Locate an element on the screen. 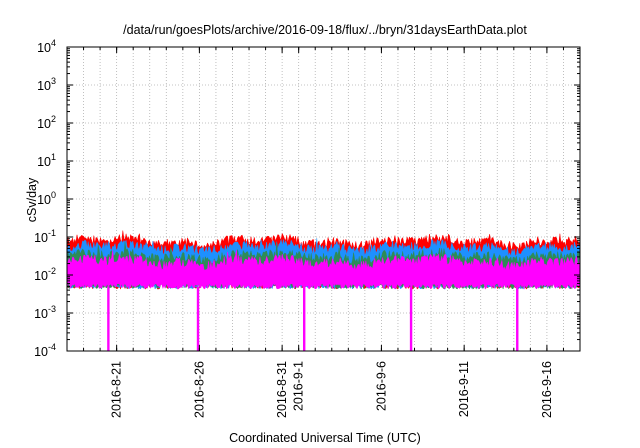  y-tick-label: 10⁻² is located at coordinates (45, 274).